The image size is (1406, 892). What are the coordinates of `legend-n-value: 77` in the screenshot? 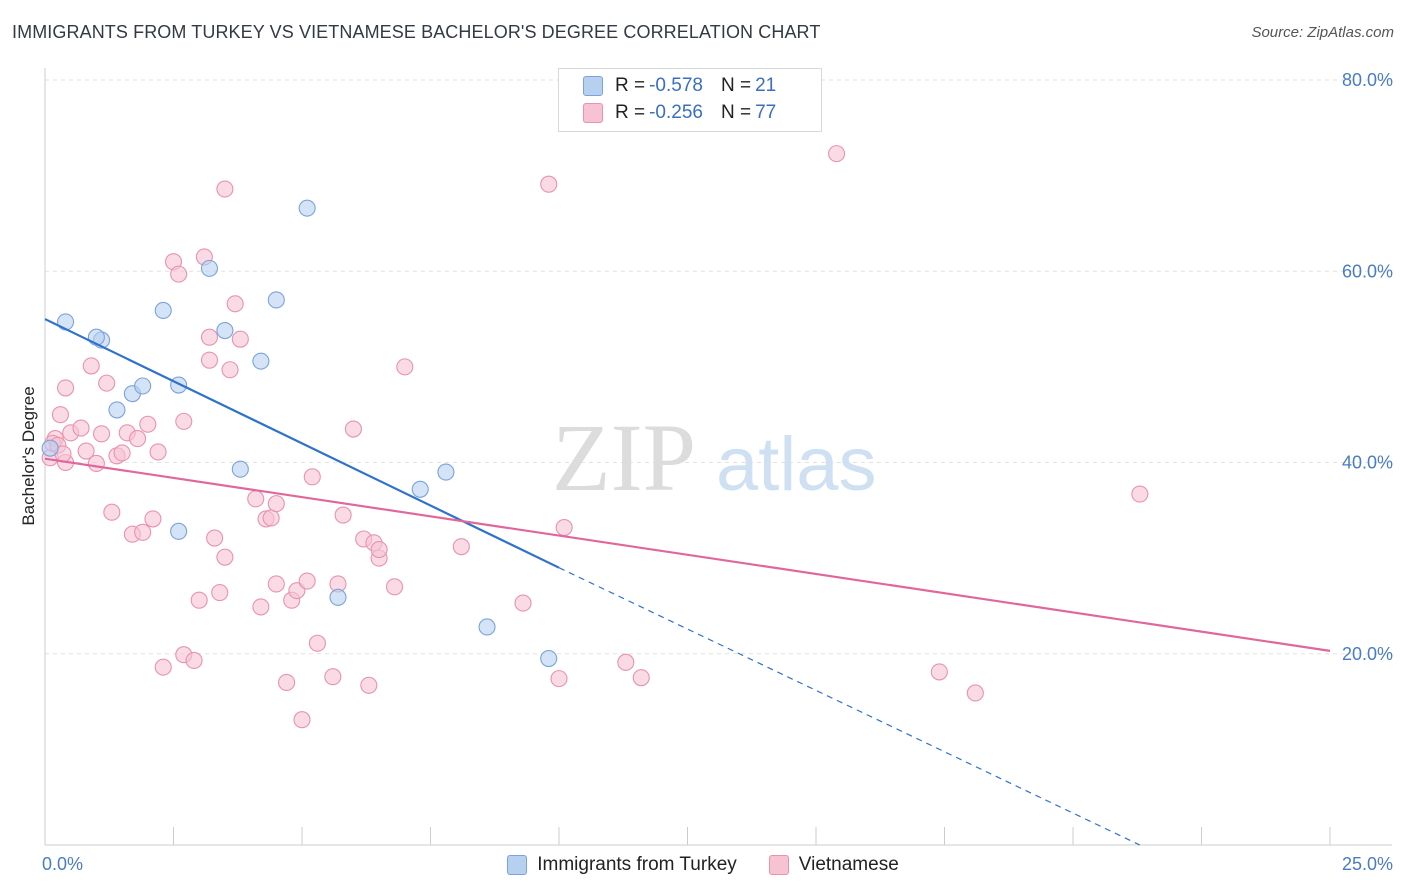 It's located at (766, 112).